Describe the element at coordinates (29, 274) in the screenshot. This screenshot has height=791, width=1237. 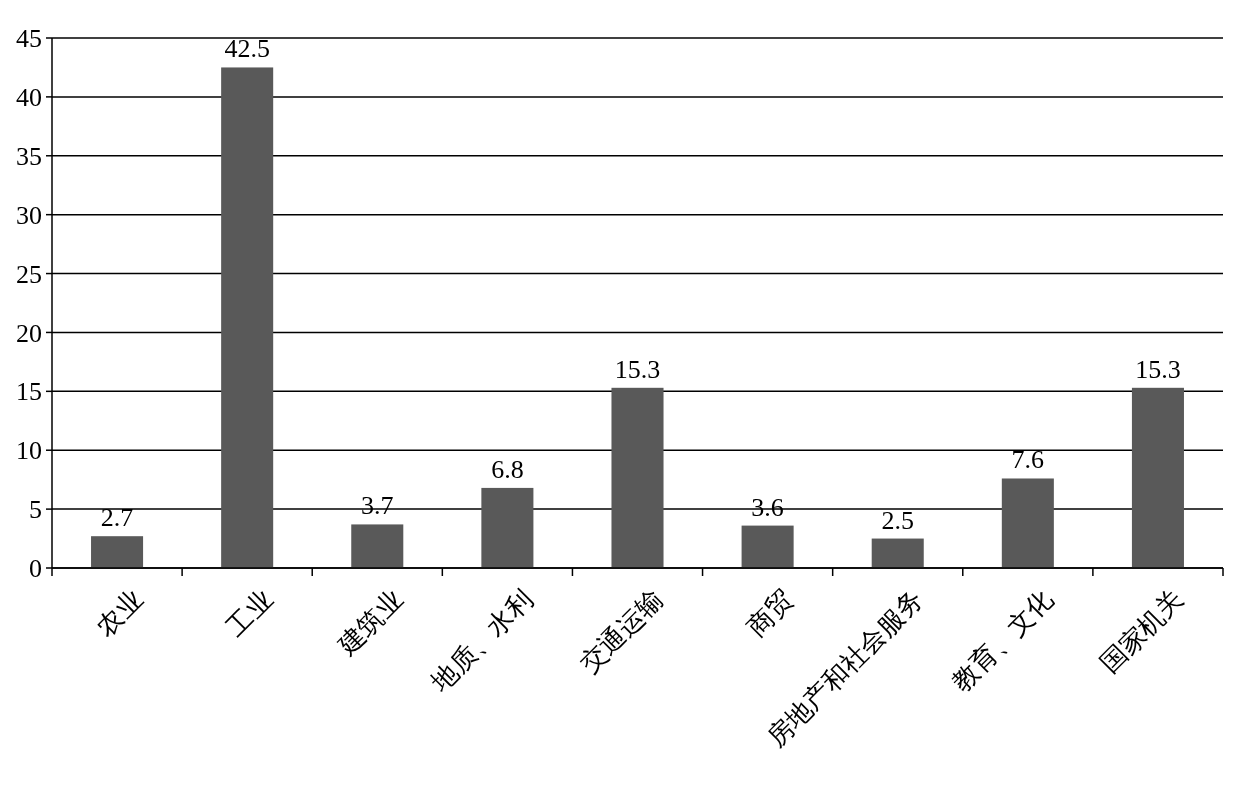
I see `y-tick-label: 25` at that location.